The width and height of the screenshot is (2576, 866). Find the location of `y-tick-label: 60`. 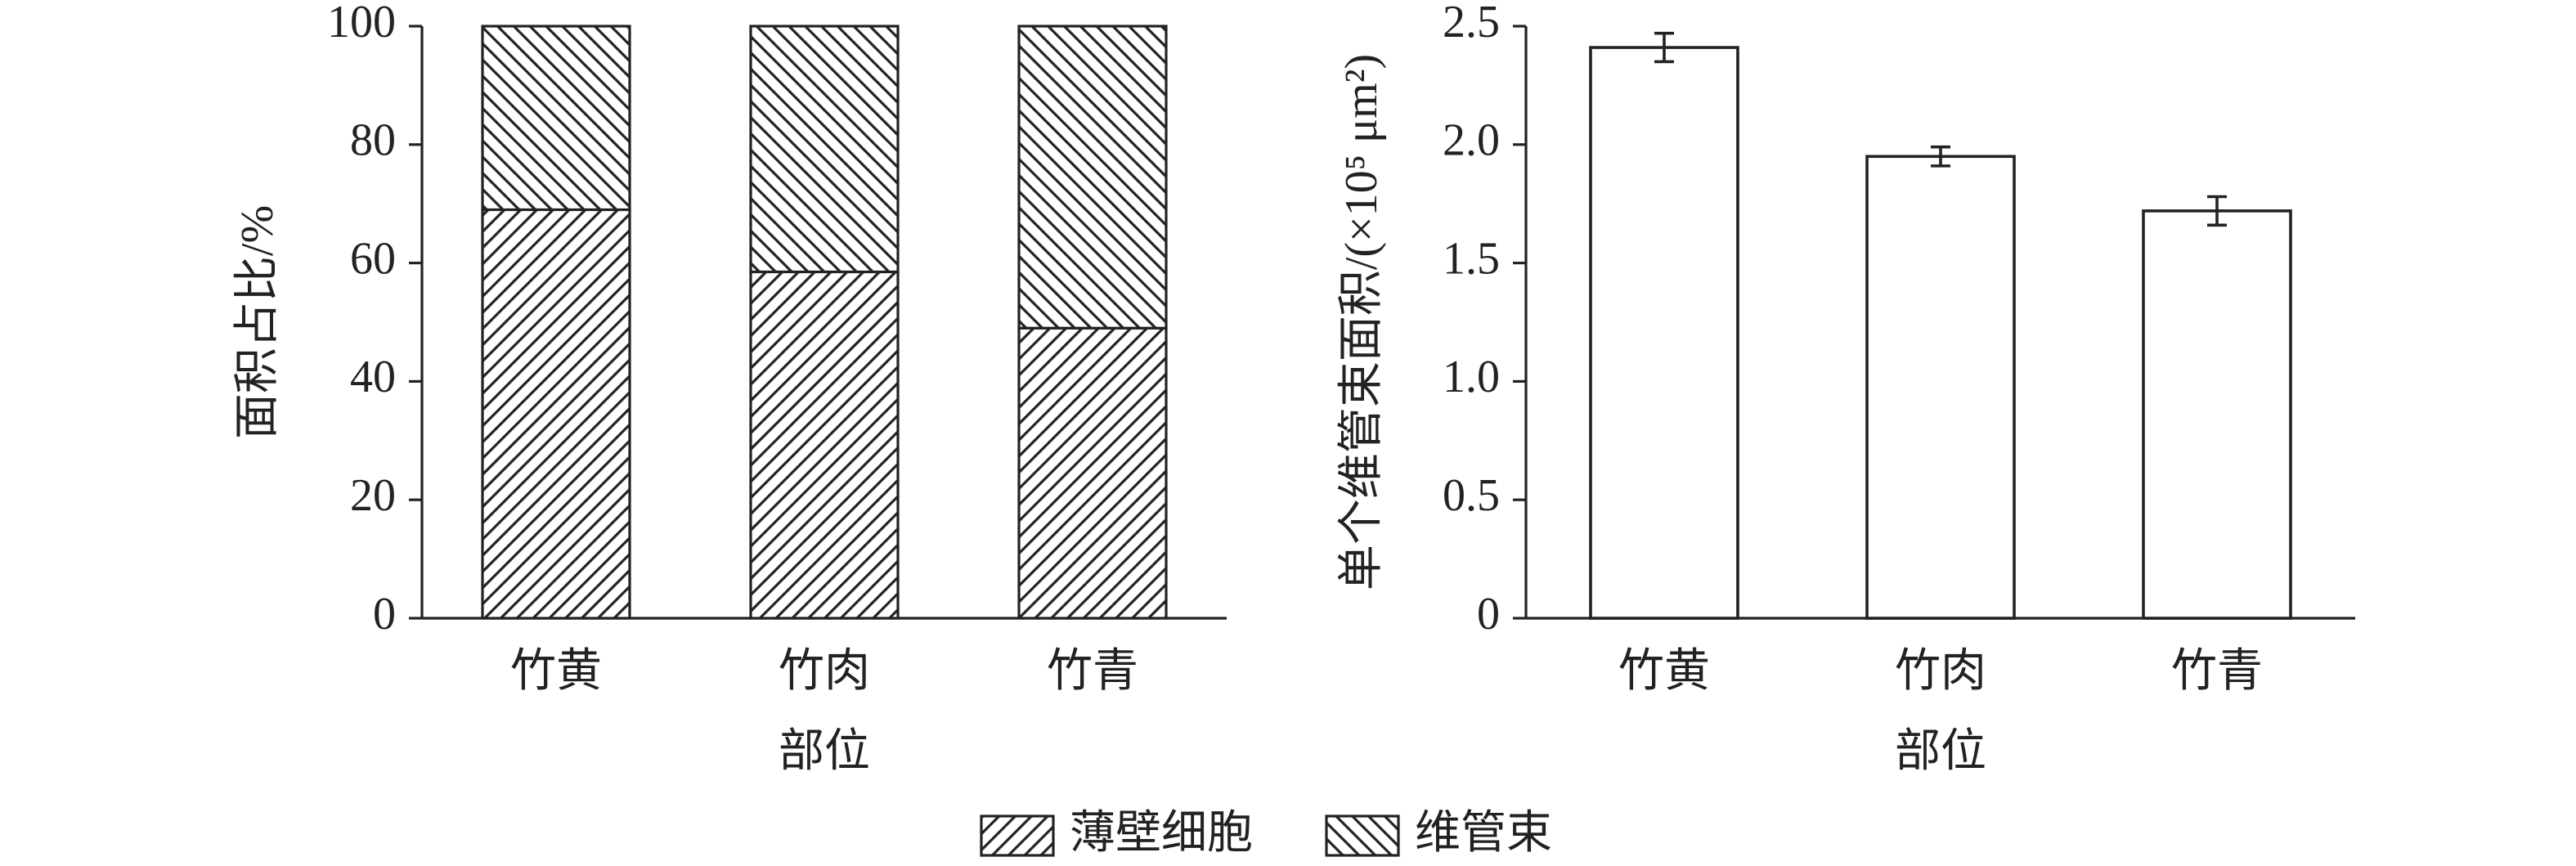

y-tick-label: 60 is located at coordinates (373, 258).